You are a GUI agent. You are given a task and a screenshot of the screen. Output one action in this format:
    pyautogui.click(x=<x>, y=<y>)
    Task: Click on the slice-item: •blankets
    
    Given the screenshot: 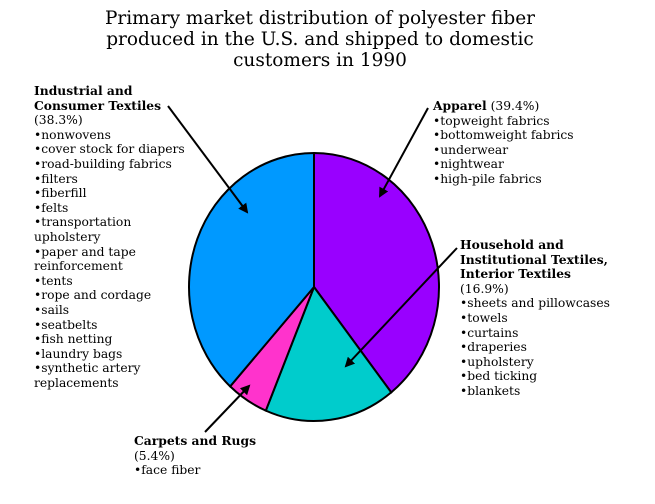 What is the action you would take?
    pyautogui.click(x=490, y=390)
    